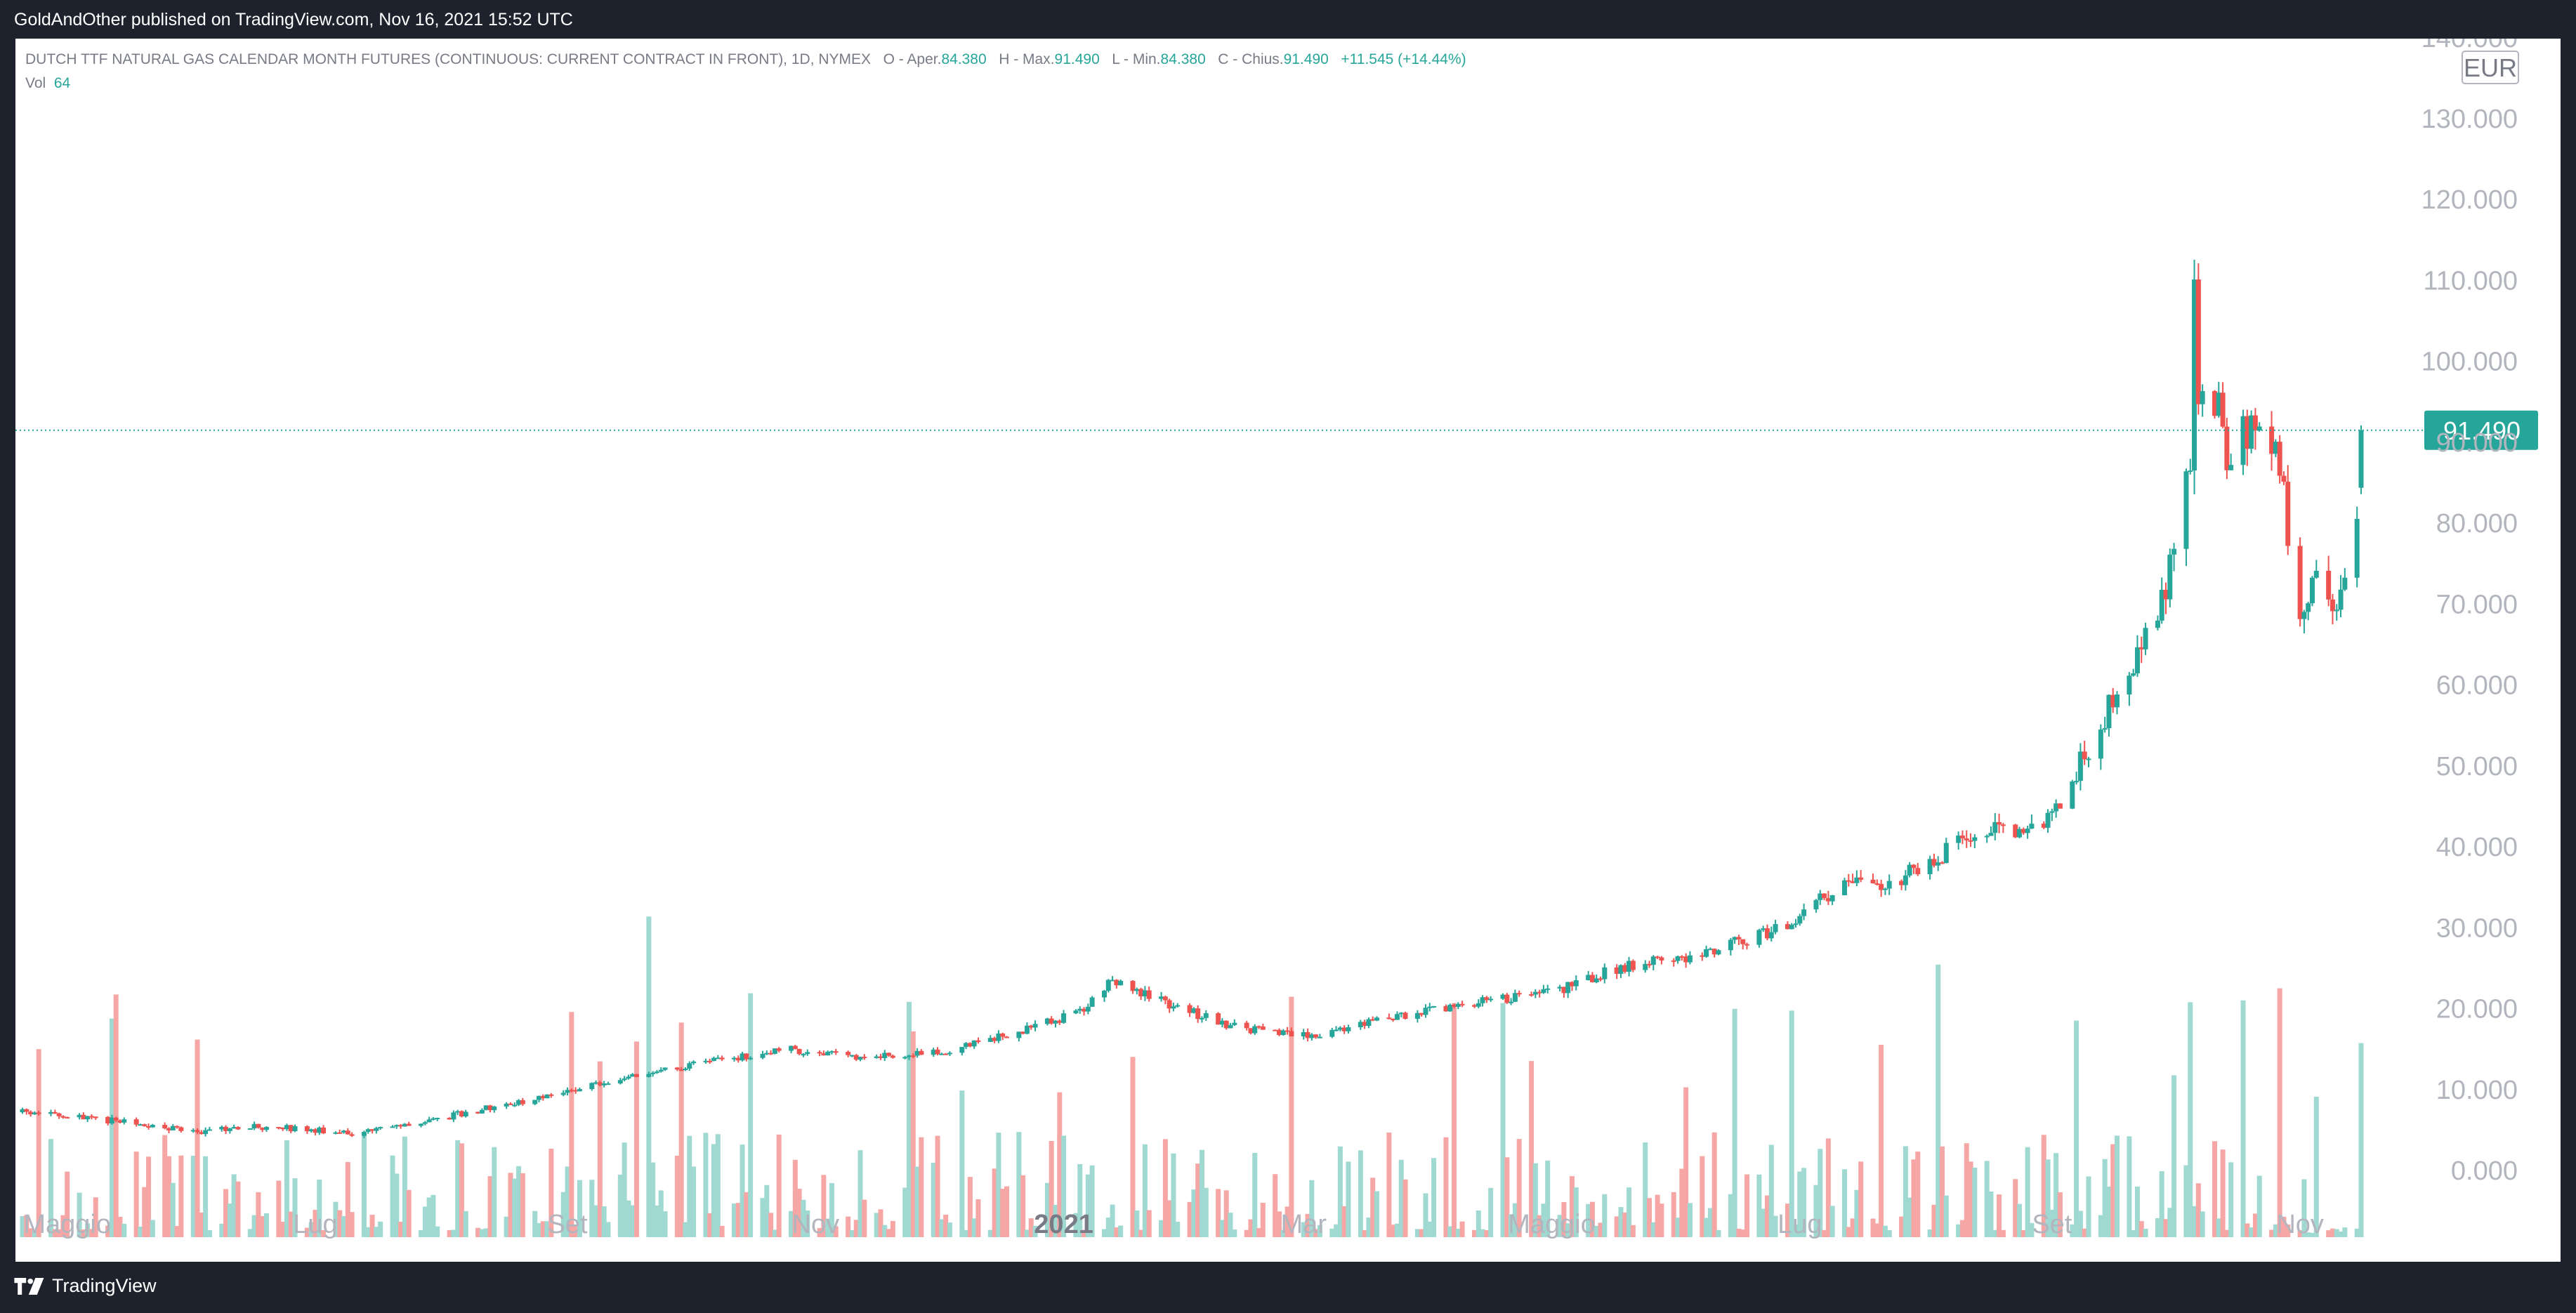  I want to click on price-tick-label: 120.000, so click(2469, 200).